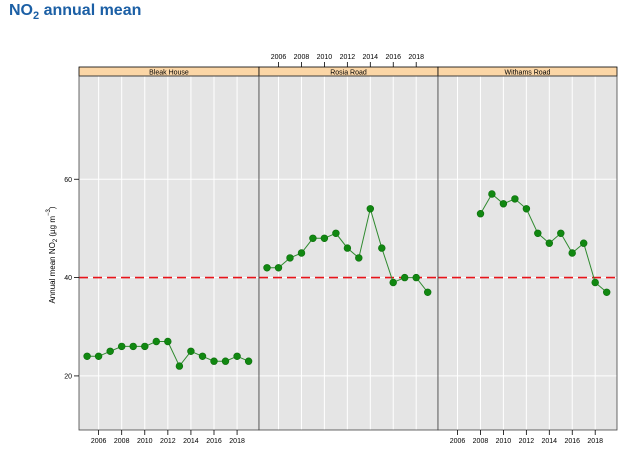  Describe the element at coordinates (68, 180) in the screenshot. I see `y-tick-label: 60` at that location.